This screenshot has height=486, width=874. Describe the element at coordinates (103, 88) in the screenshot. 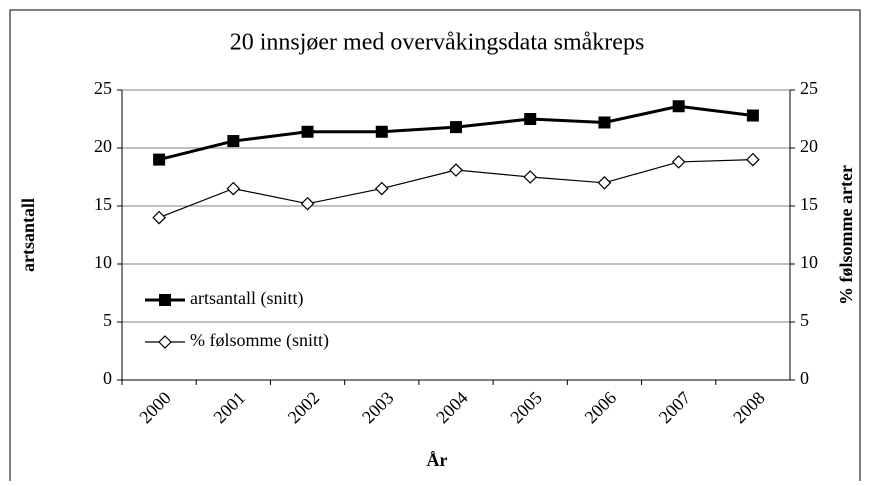

I see `y-tick-label: 25` at that location.